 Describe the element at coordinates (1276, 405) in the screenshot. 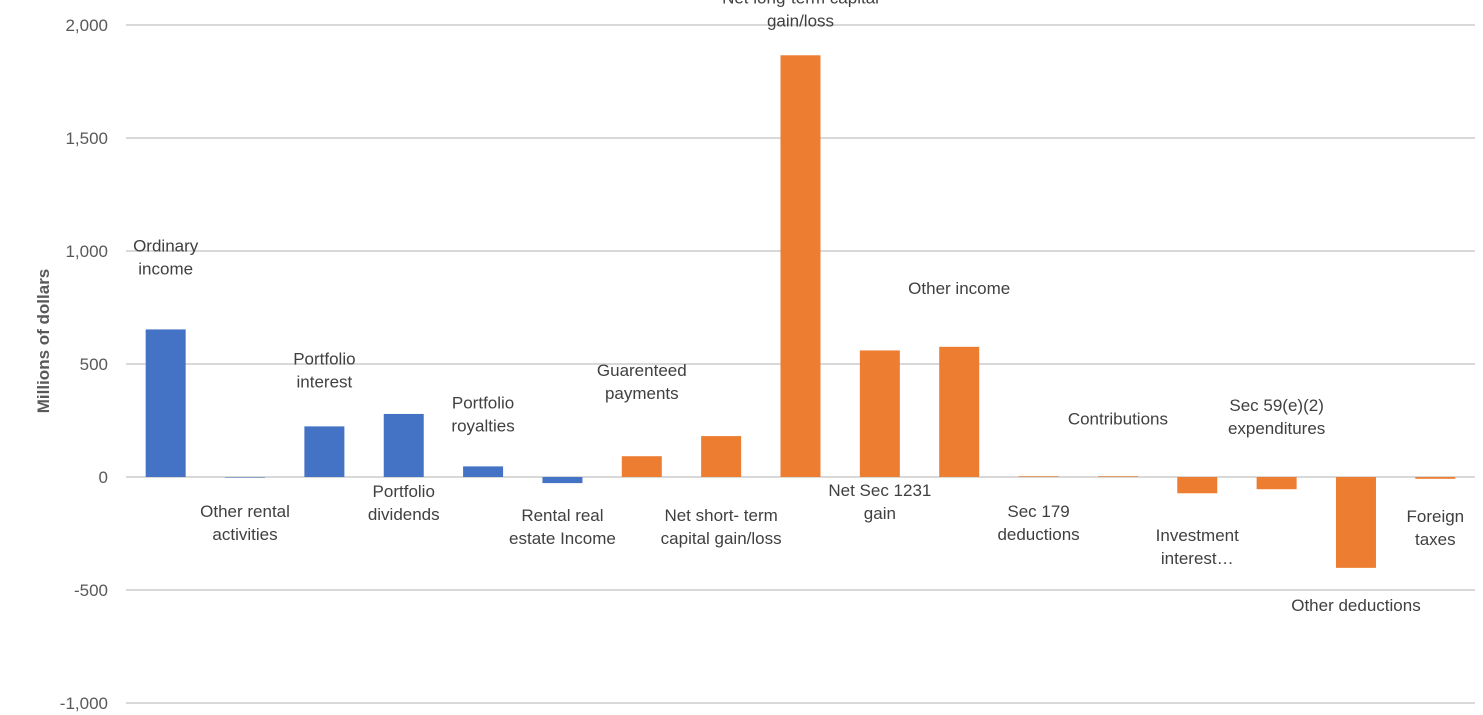

I see `category-label: Sec 59(e)(2)` at that location.